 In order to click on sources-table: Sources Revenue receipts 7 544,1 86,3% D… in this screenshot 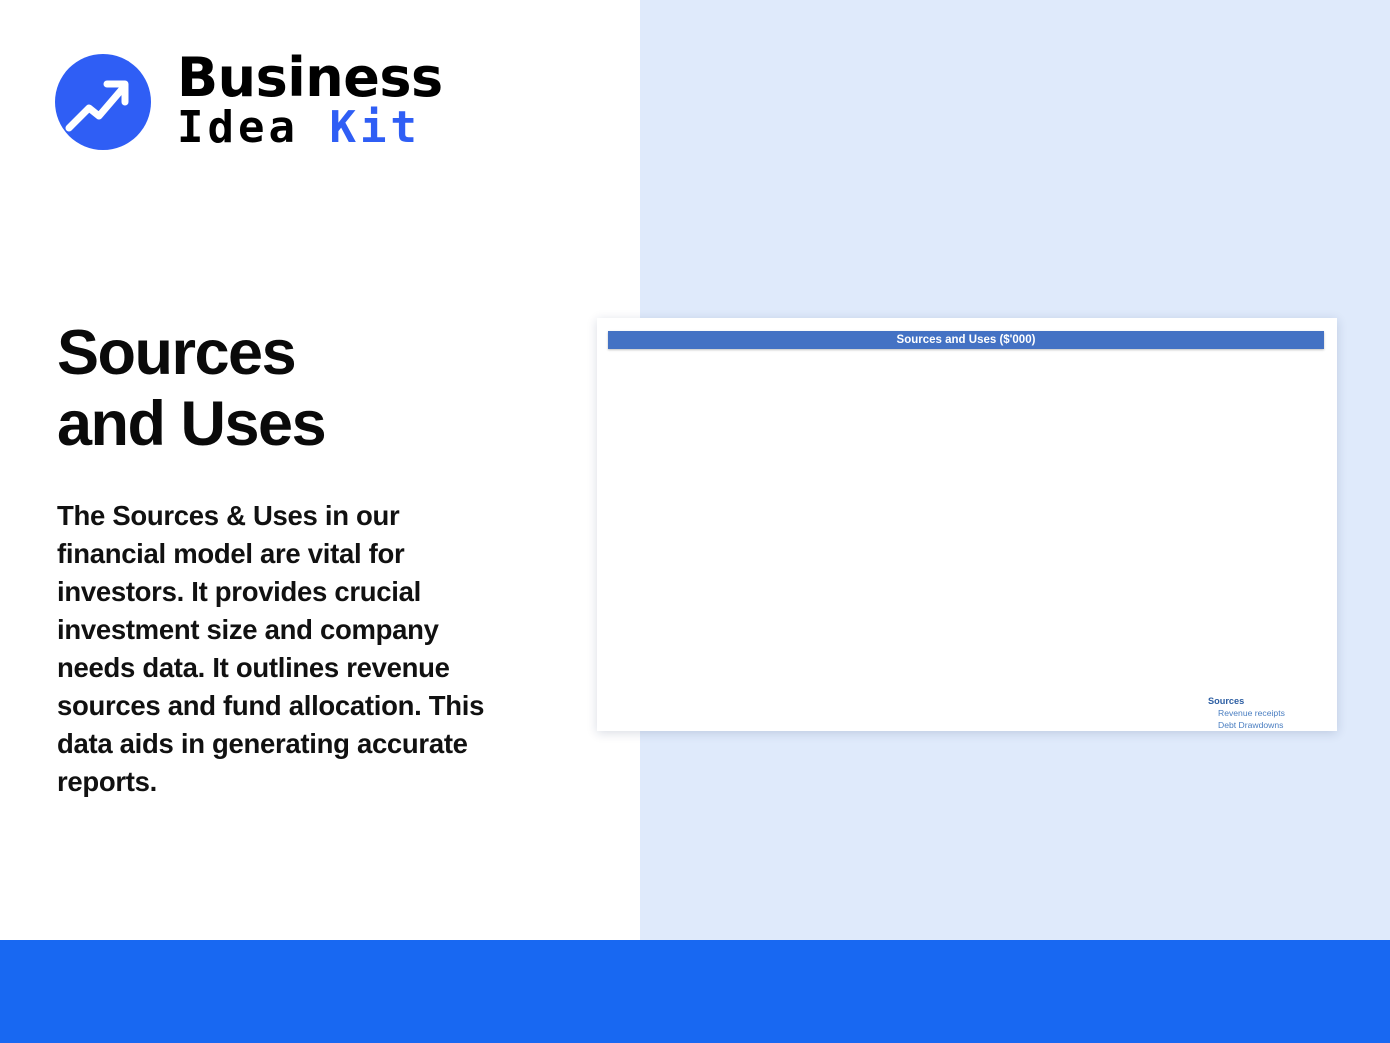, I will do `click(1272, 713)`.